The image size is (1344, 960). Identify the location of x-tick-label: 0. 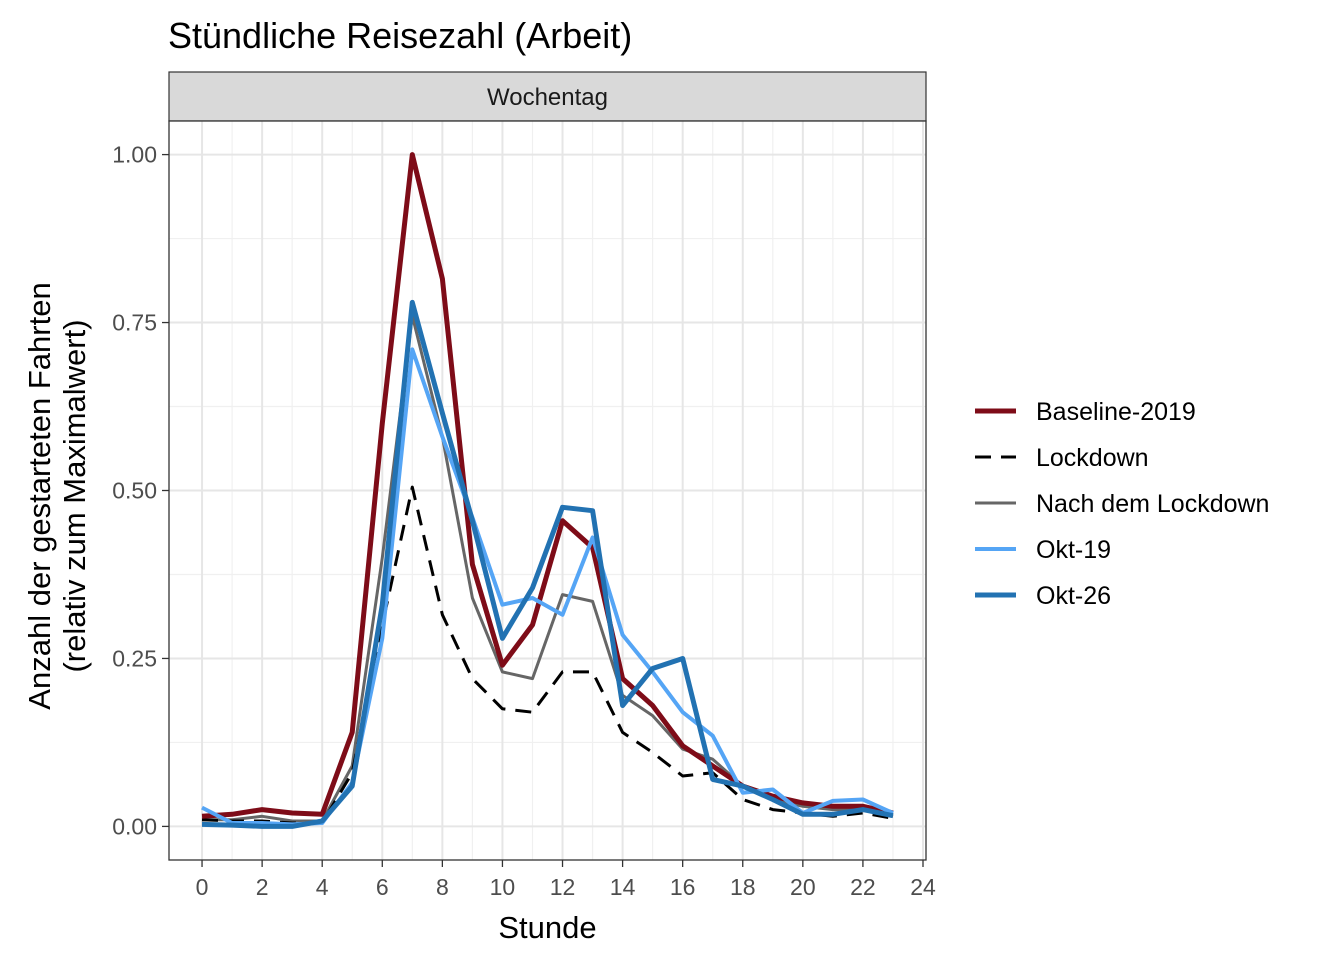
(202, 887).